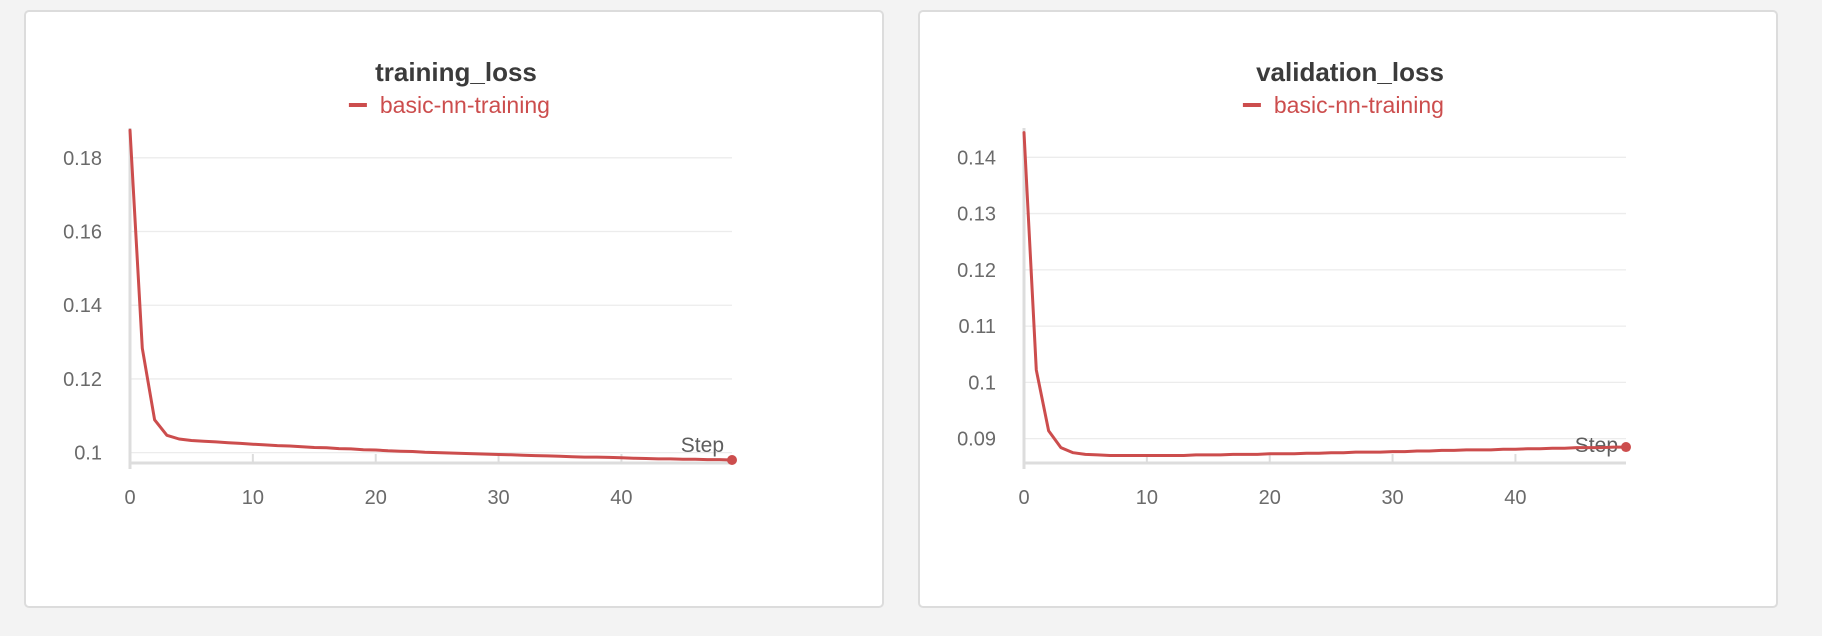 This screenshot has height=636, width=1822. I want to click on chart-title: training_loss, so click(456, 72).